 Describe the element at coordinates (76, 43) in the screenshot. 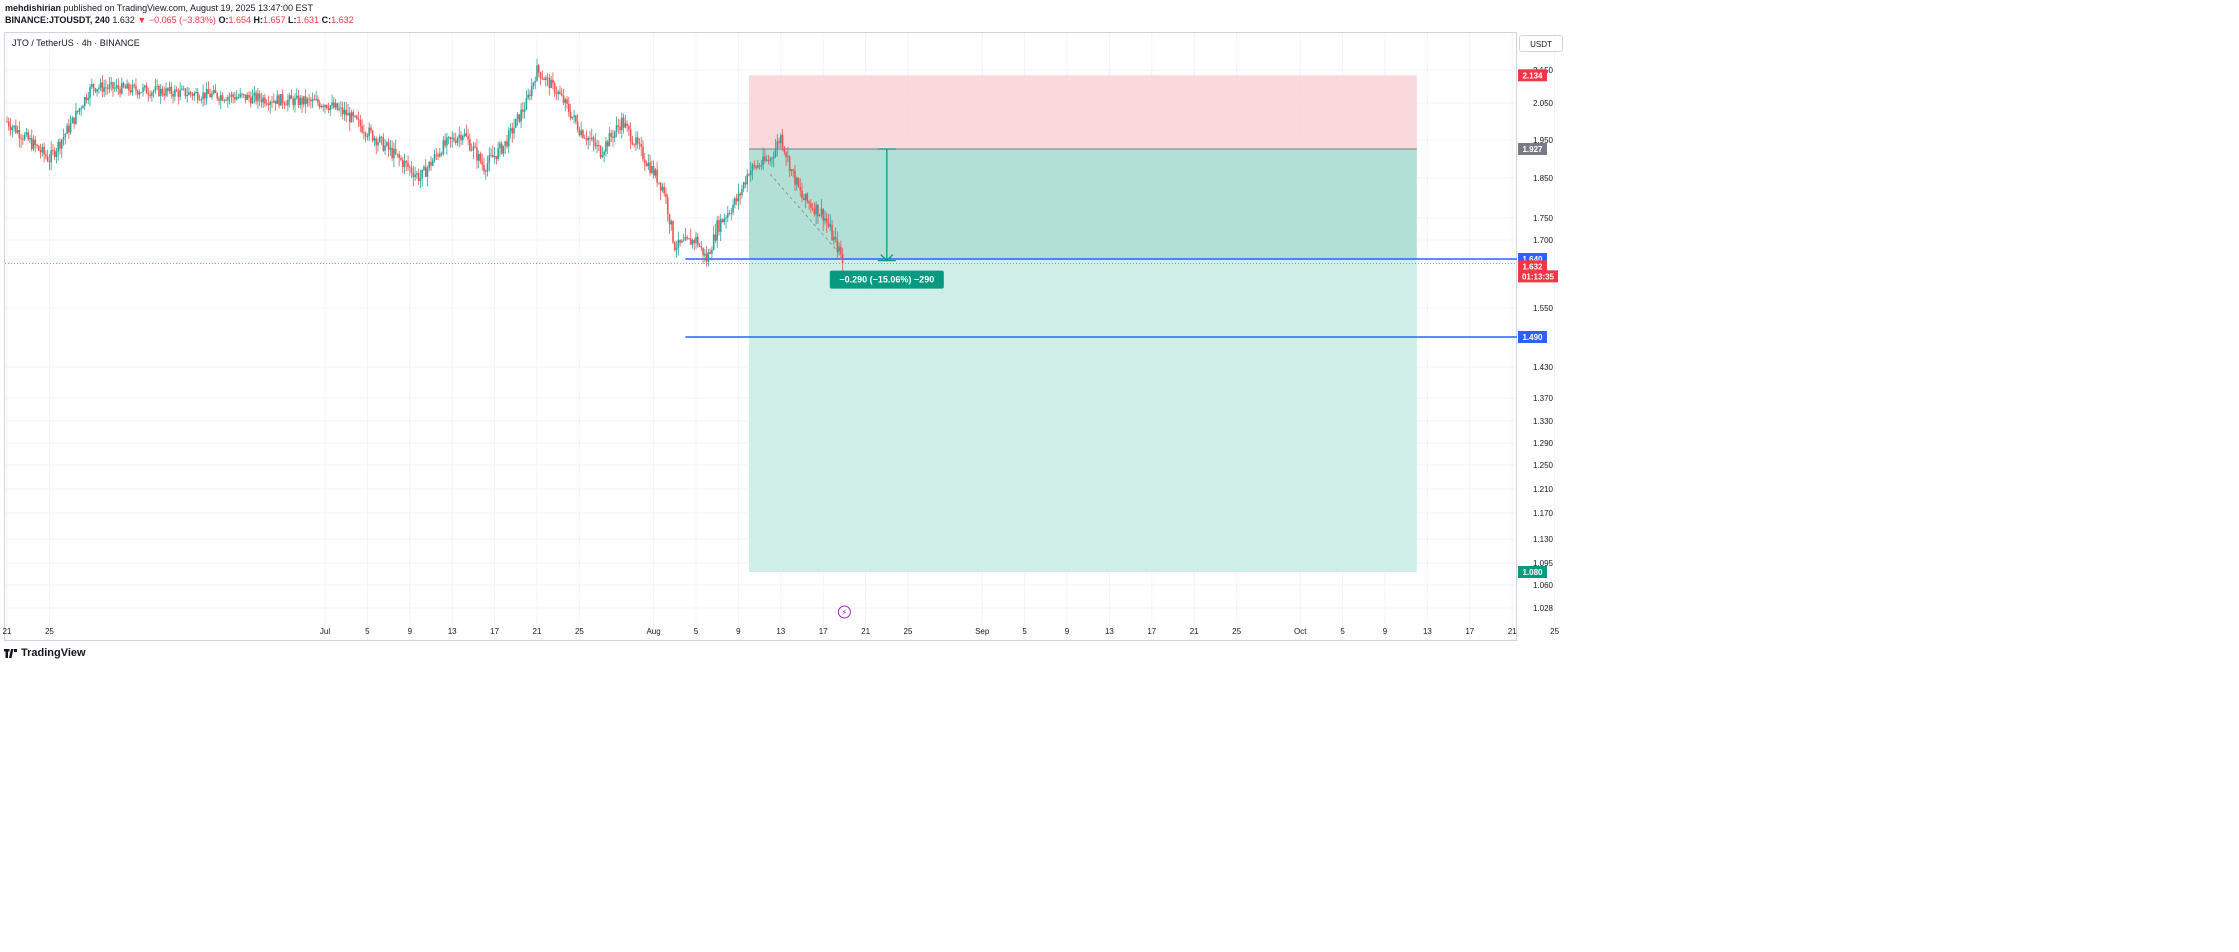

I see `chart-legend: JTO / TetherUS · 4h · BINANCE` at that location.